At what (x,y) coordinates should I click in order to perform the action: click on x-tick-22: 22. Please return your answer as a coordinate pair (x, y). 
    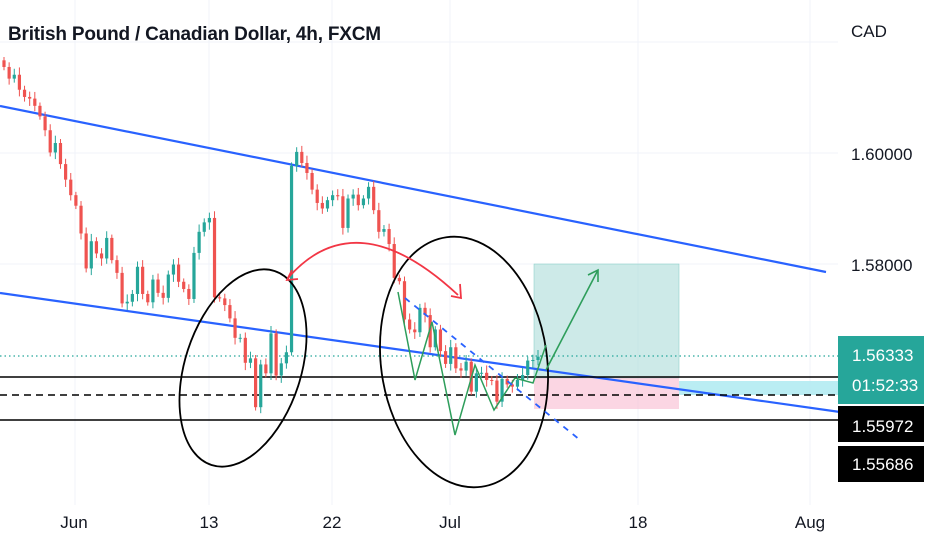
    Looking at the image, I should click on (332, 522).